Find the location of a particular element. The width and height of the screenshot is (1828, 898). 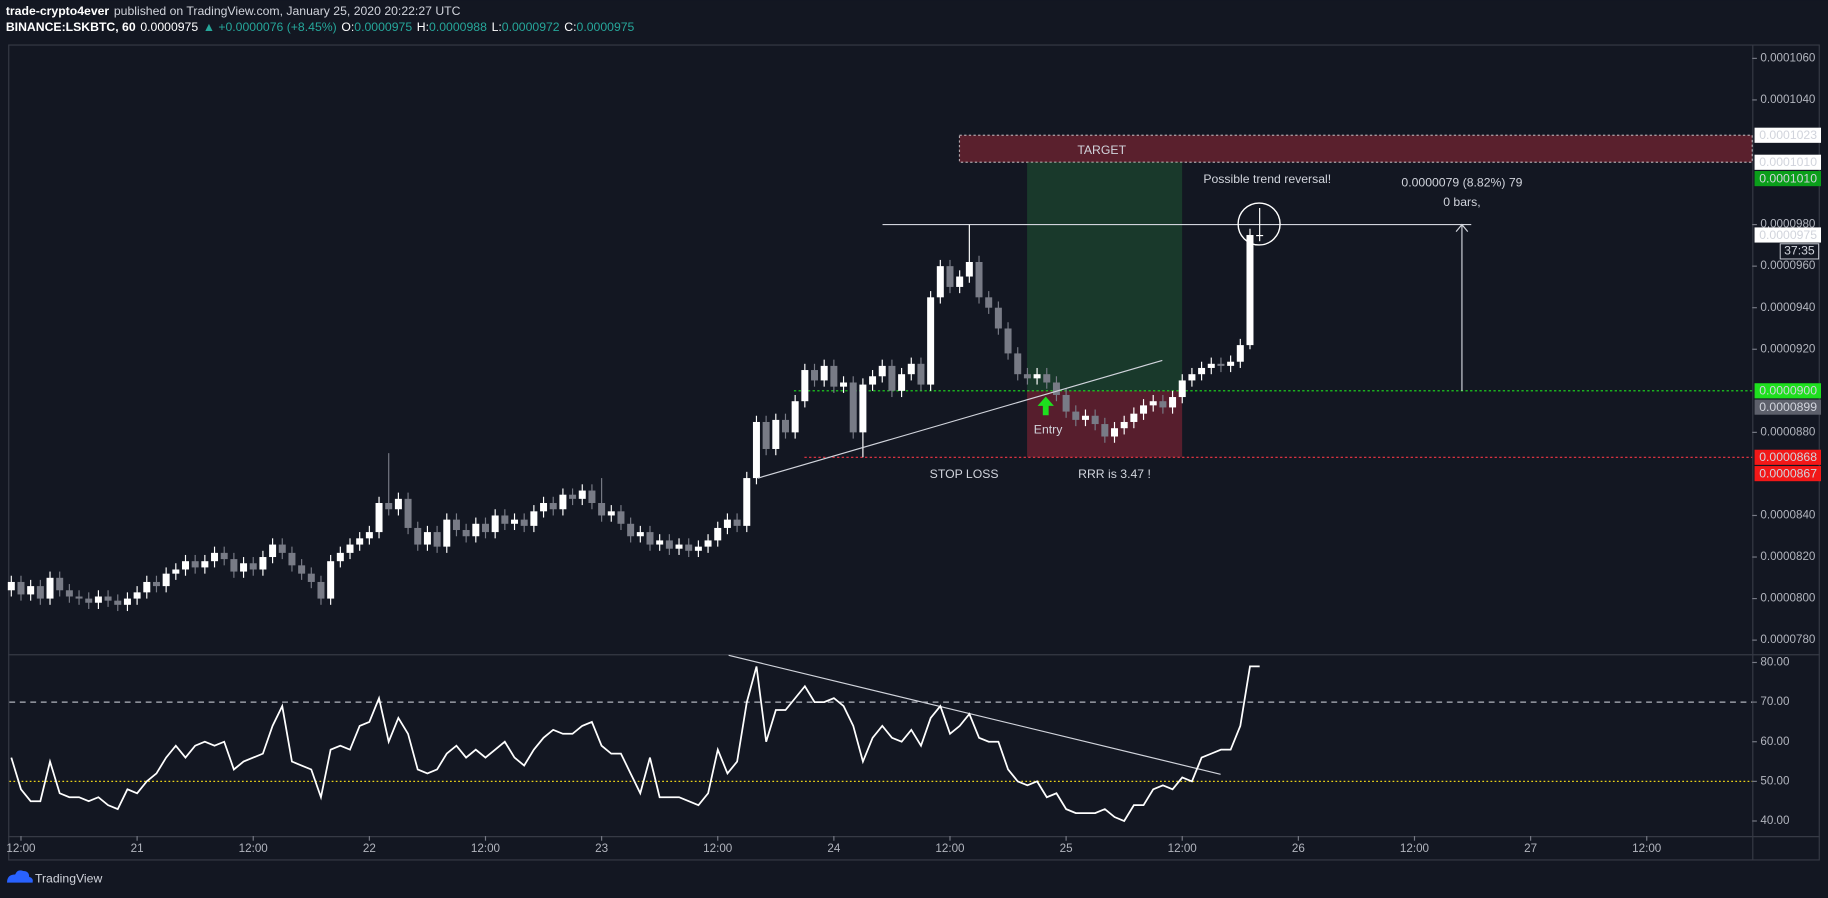

ohlc-value: 0.0000972 is located at coordinates (531, 27).